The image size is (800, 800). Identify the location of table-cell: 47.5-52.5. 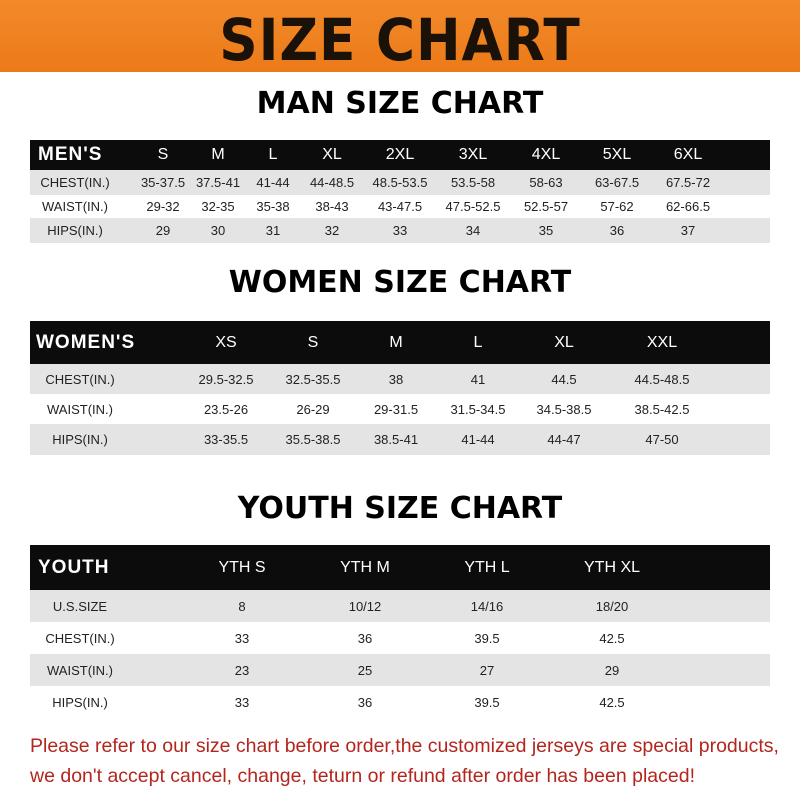
(473, 206).